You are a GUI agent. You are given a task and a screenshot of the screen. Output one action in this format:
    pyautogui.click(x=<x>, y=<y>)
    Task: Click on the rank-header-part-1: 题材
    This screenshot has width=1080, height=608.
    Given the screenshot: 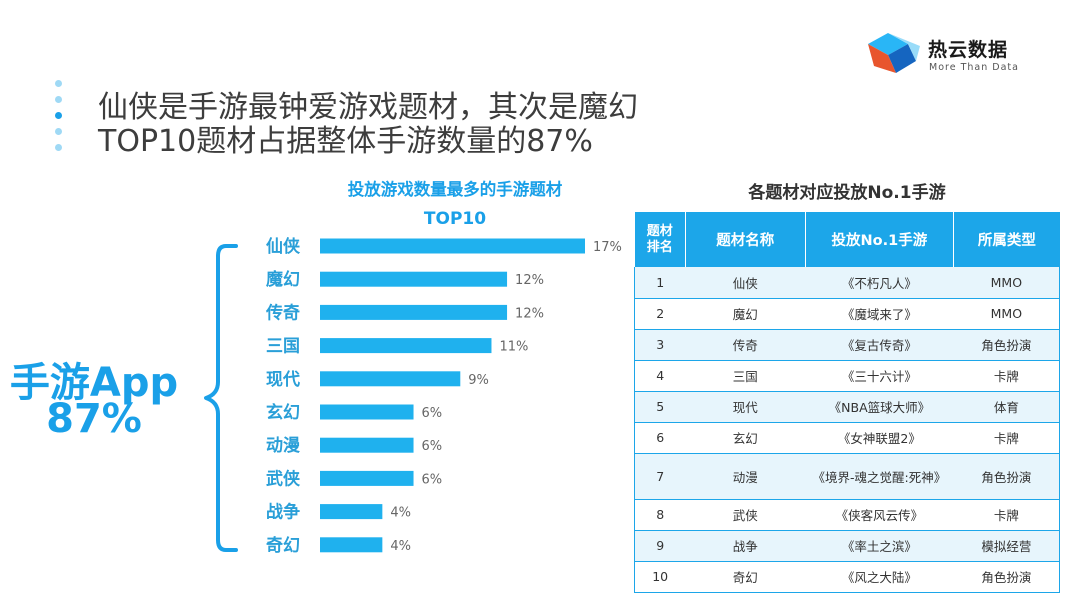 What is the action you would take?
    pyautogui.click(x=659, y=231)
    